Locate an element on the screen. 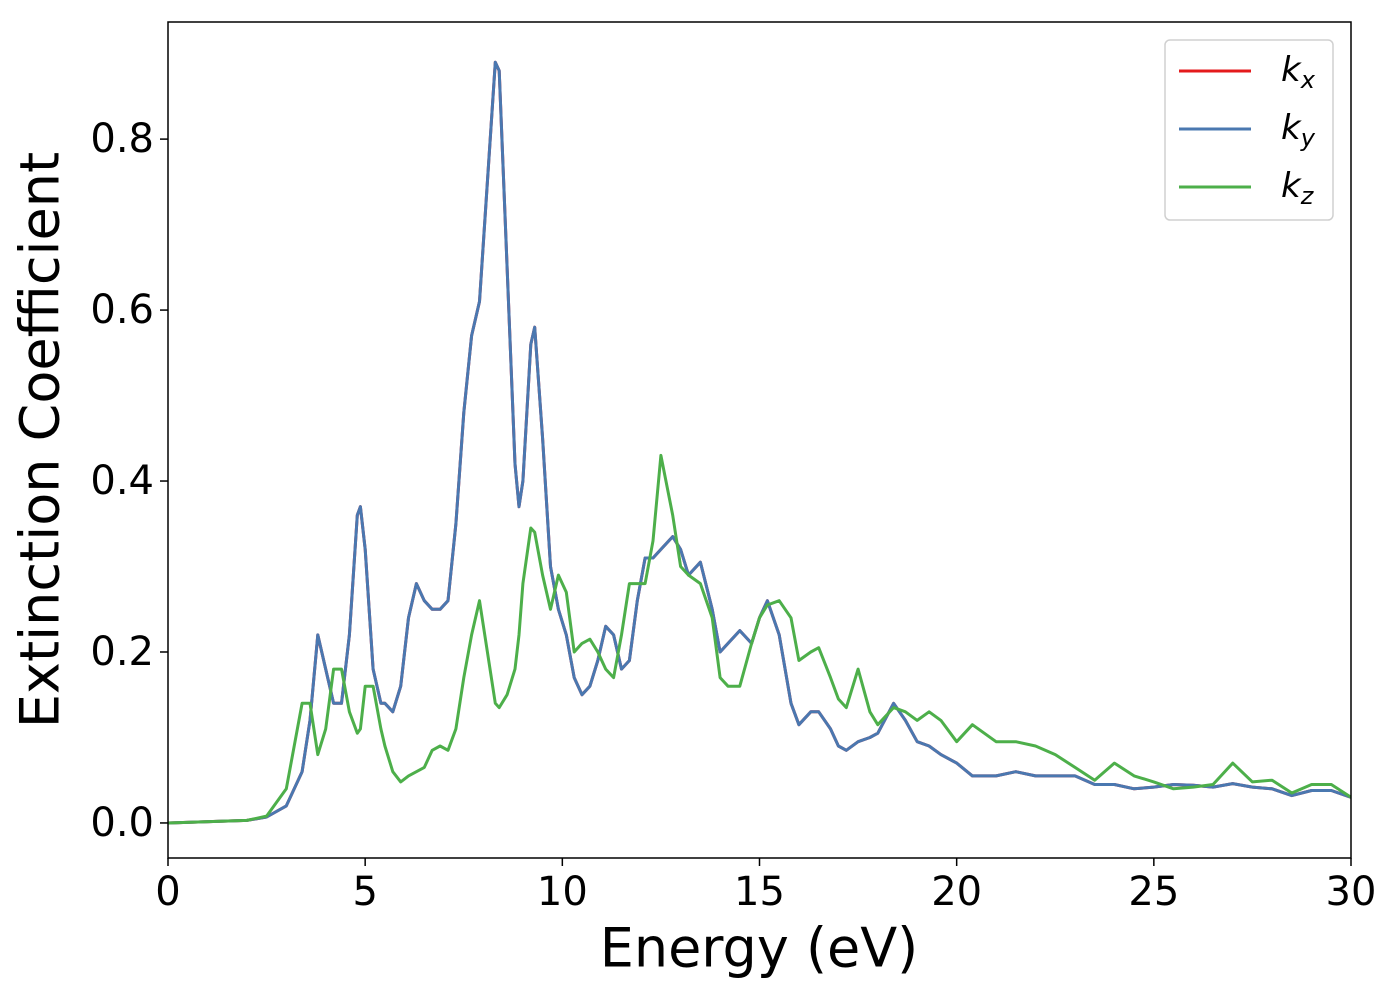 The image size is (1400, 1000). x-tick-label: 10 is located at coordinates (562, 892).